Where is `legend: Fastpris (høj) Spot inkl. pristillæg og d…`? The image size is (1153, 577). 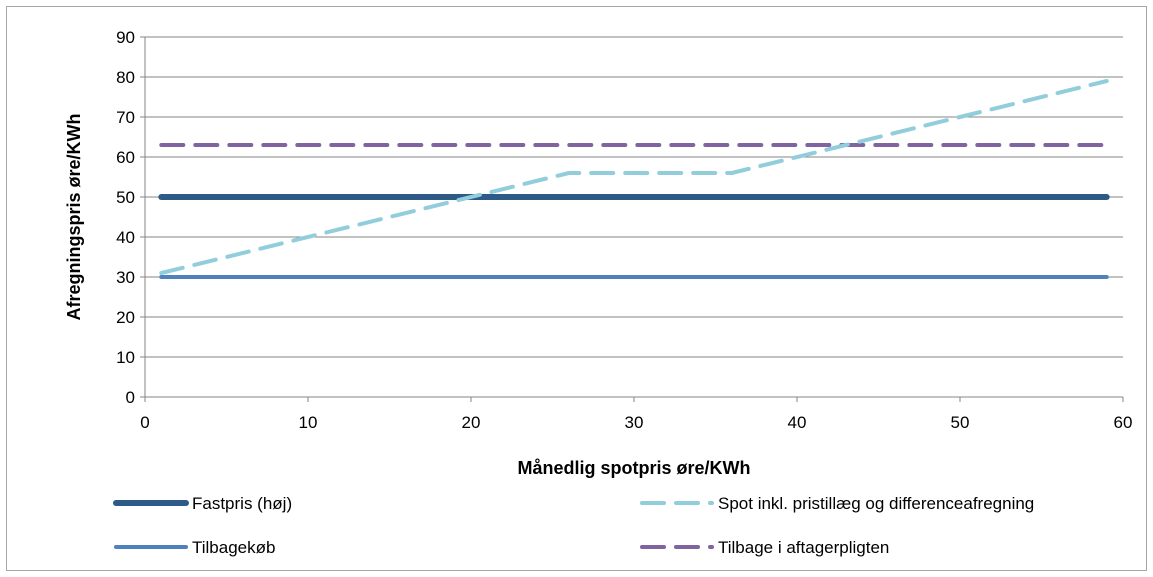
legend: Fastpris (høj) Spot inkl. pristillæg og d… is located at coordinates (573, 525).